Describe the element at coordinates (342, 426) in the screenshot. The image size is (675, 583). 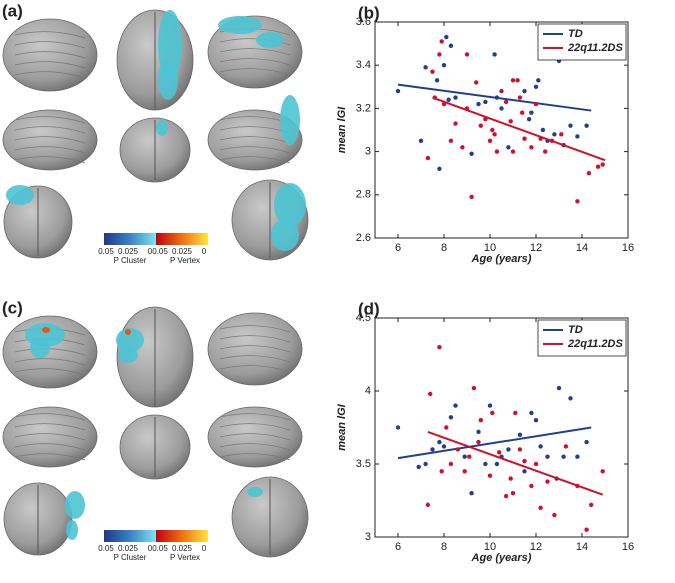
I see `y-axis-label: mean lGI` at that location.